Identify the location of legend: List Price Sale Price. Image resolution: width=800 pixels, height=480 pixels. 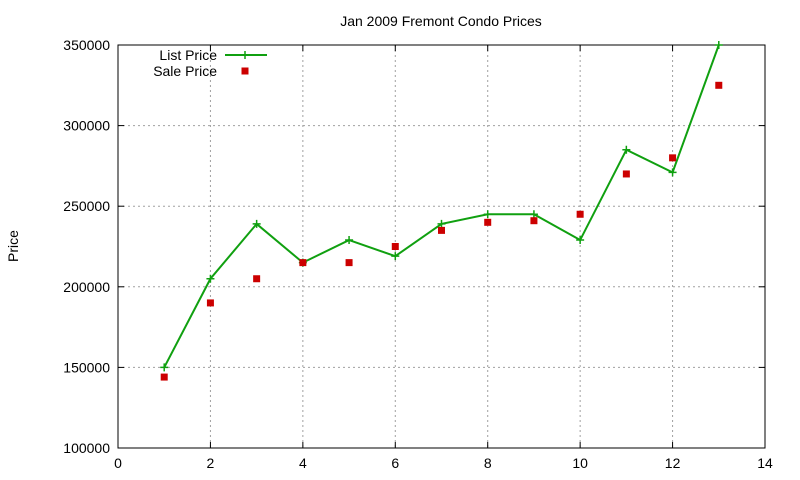
(210, 63).